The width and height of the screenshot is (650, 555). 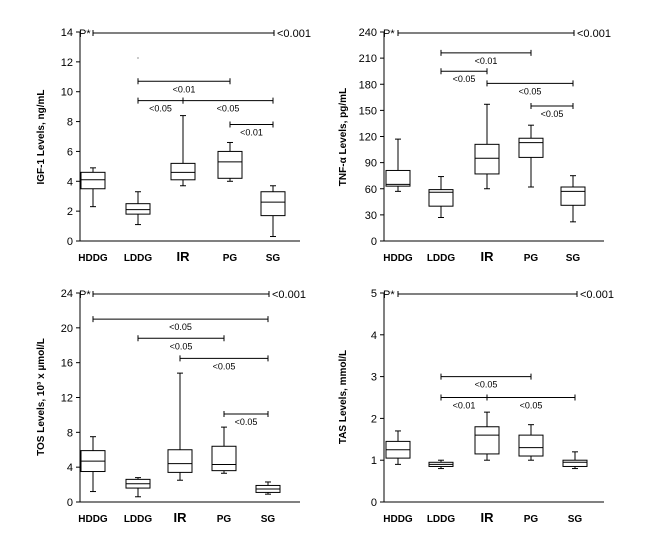 I want to click on y-tick-label: 180, so click(x=368, y=85).